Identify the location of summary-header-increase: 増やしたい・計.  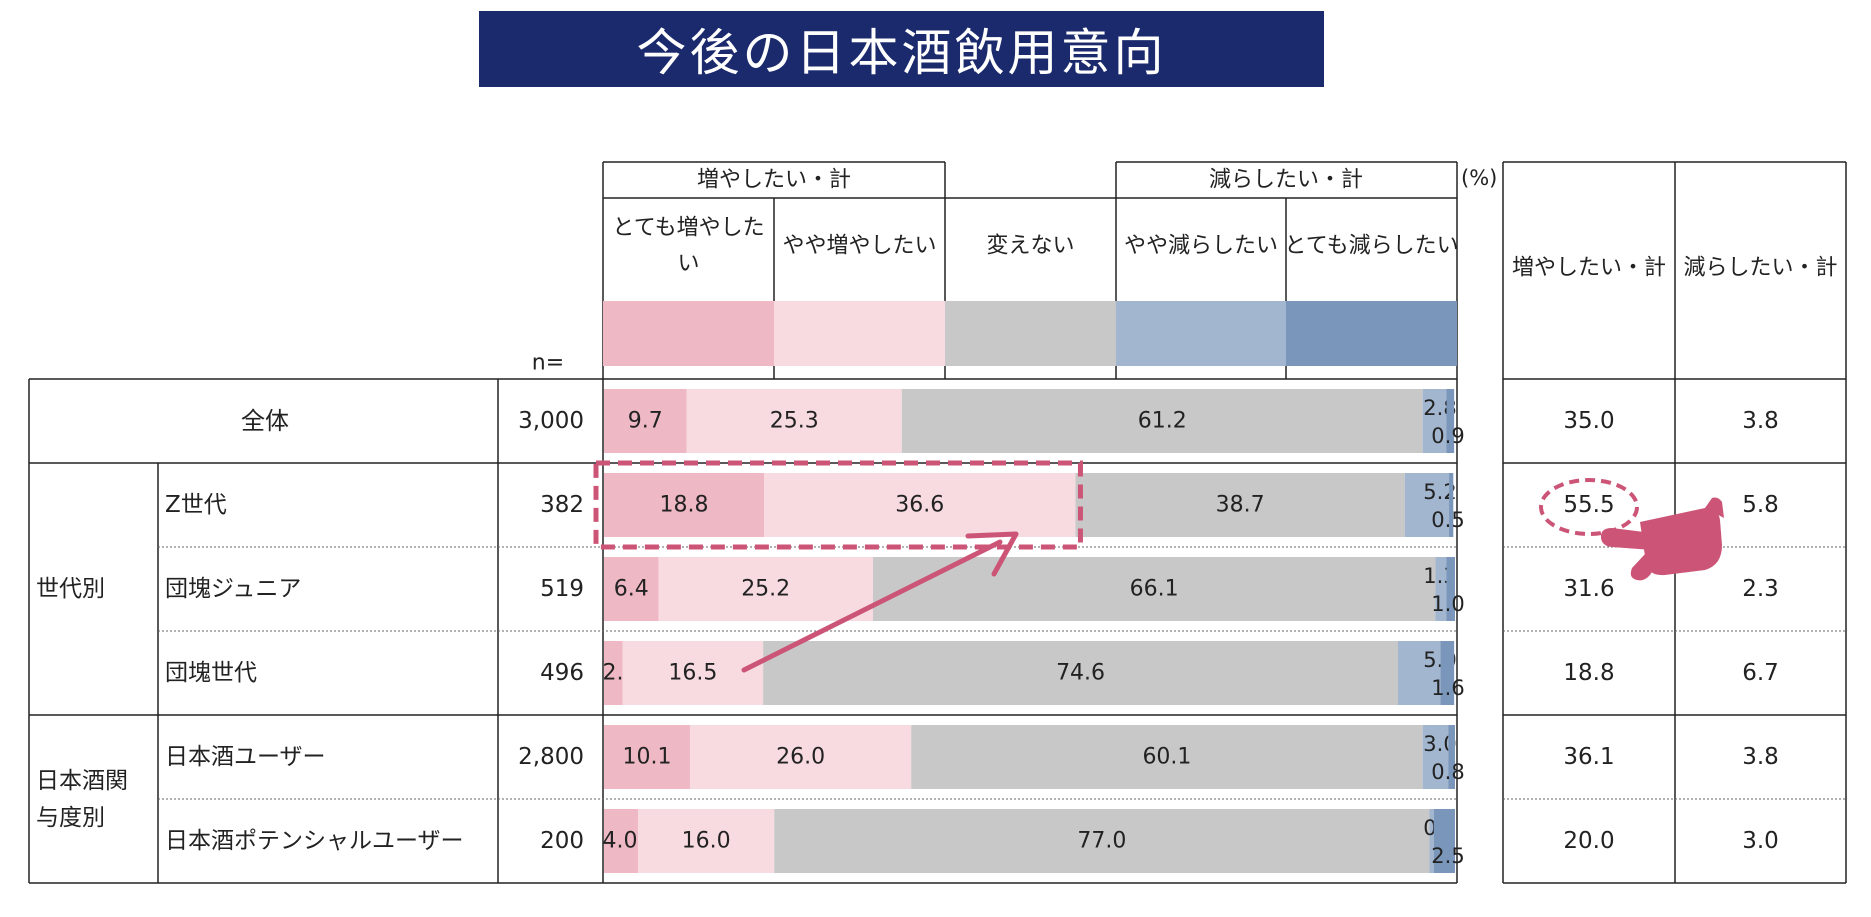
(1589, 268).